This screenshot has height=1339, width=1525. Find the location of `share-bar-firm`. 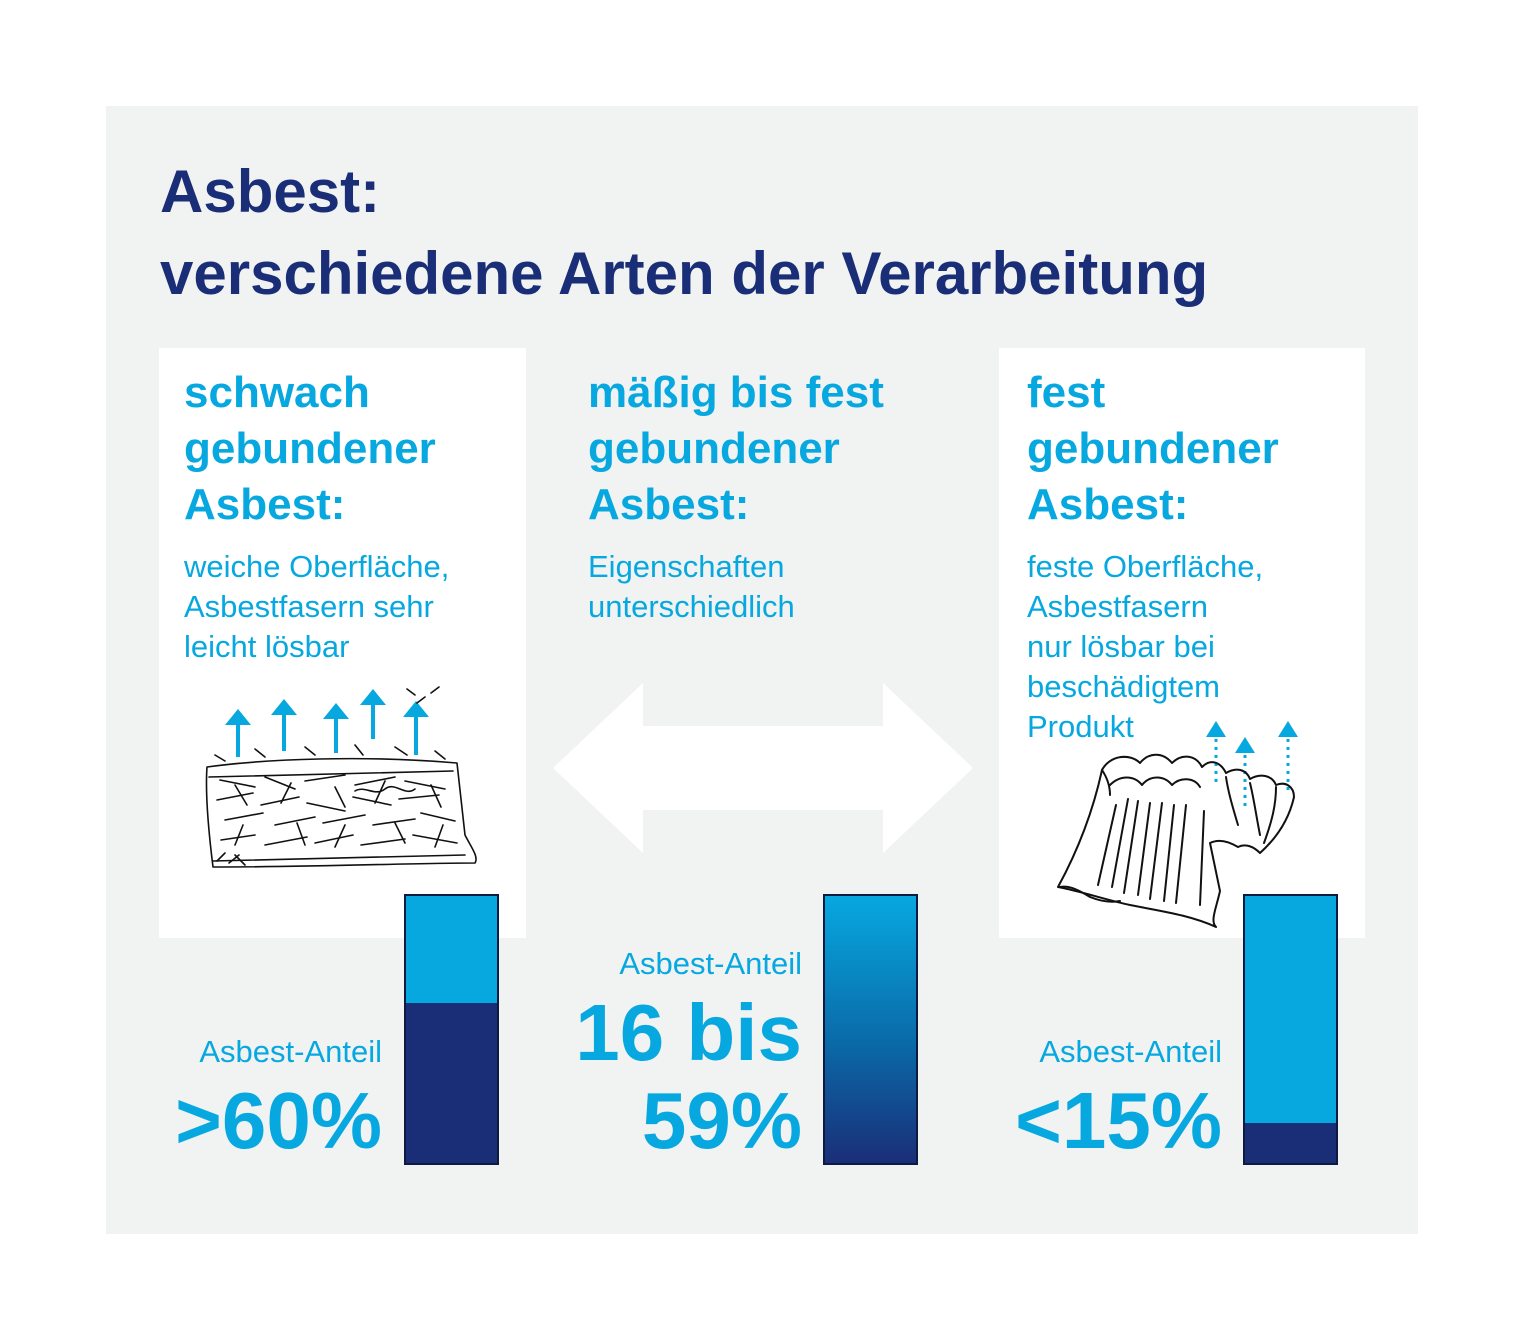

share-bar-firm is located at coordinates (1290, 1029).